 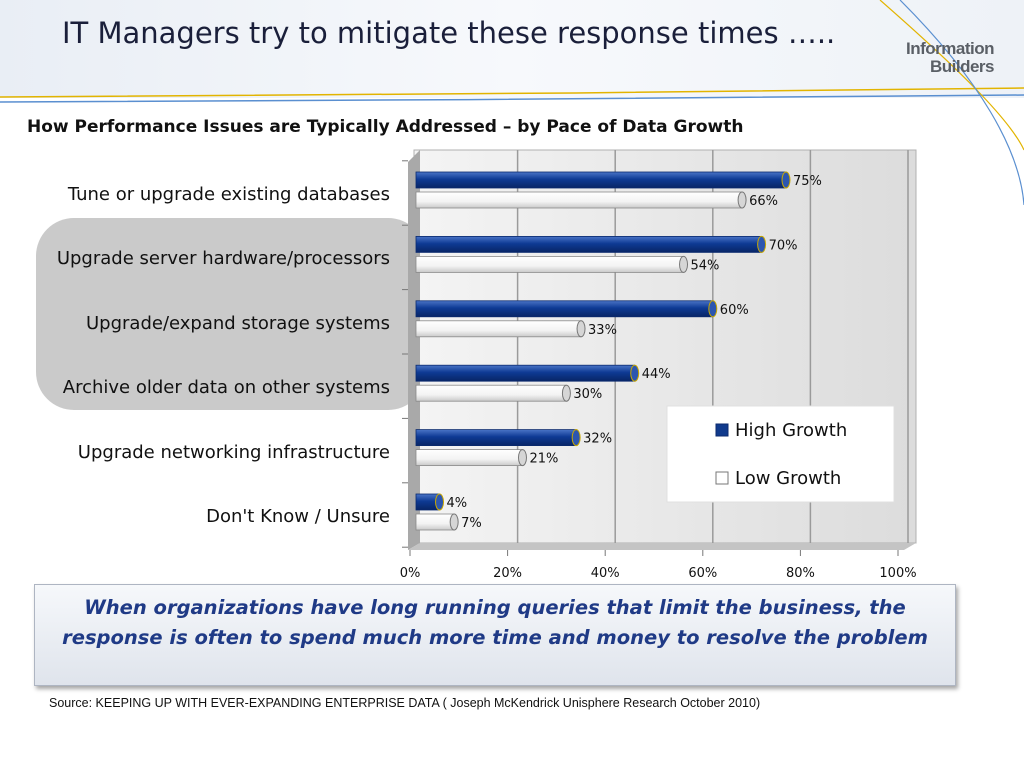 I want to click on bar-high-growth: 75%, so click(x=618, y=180).